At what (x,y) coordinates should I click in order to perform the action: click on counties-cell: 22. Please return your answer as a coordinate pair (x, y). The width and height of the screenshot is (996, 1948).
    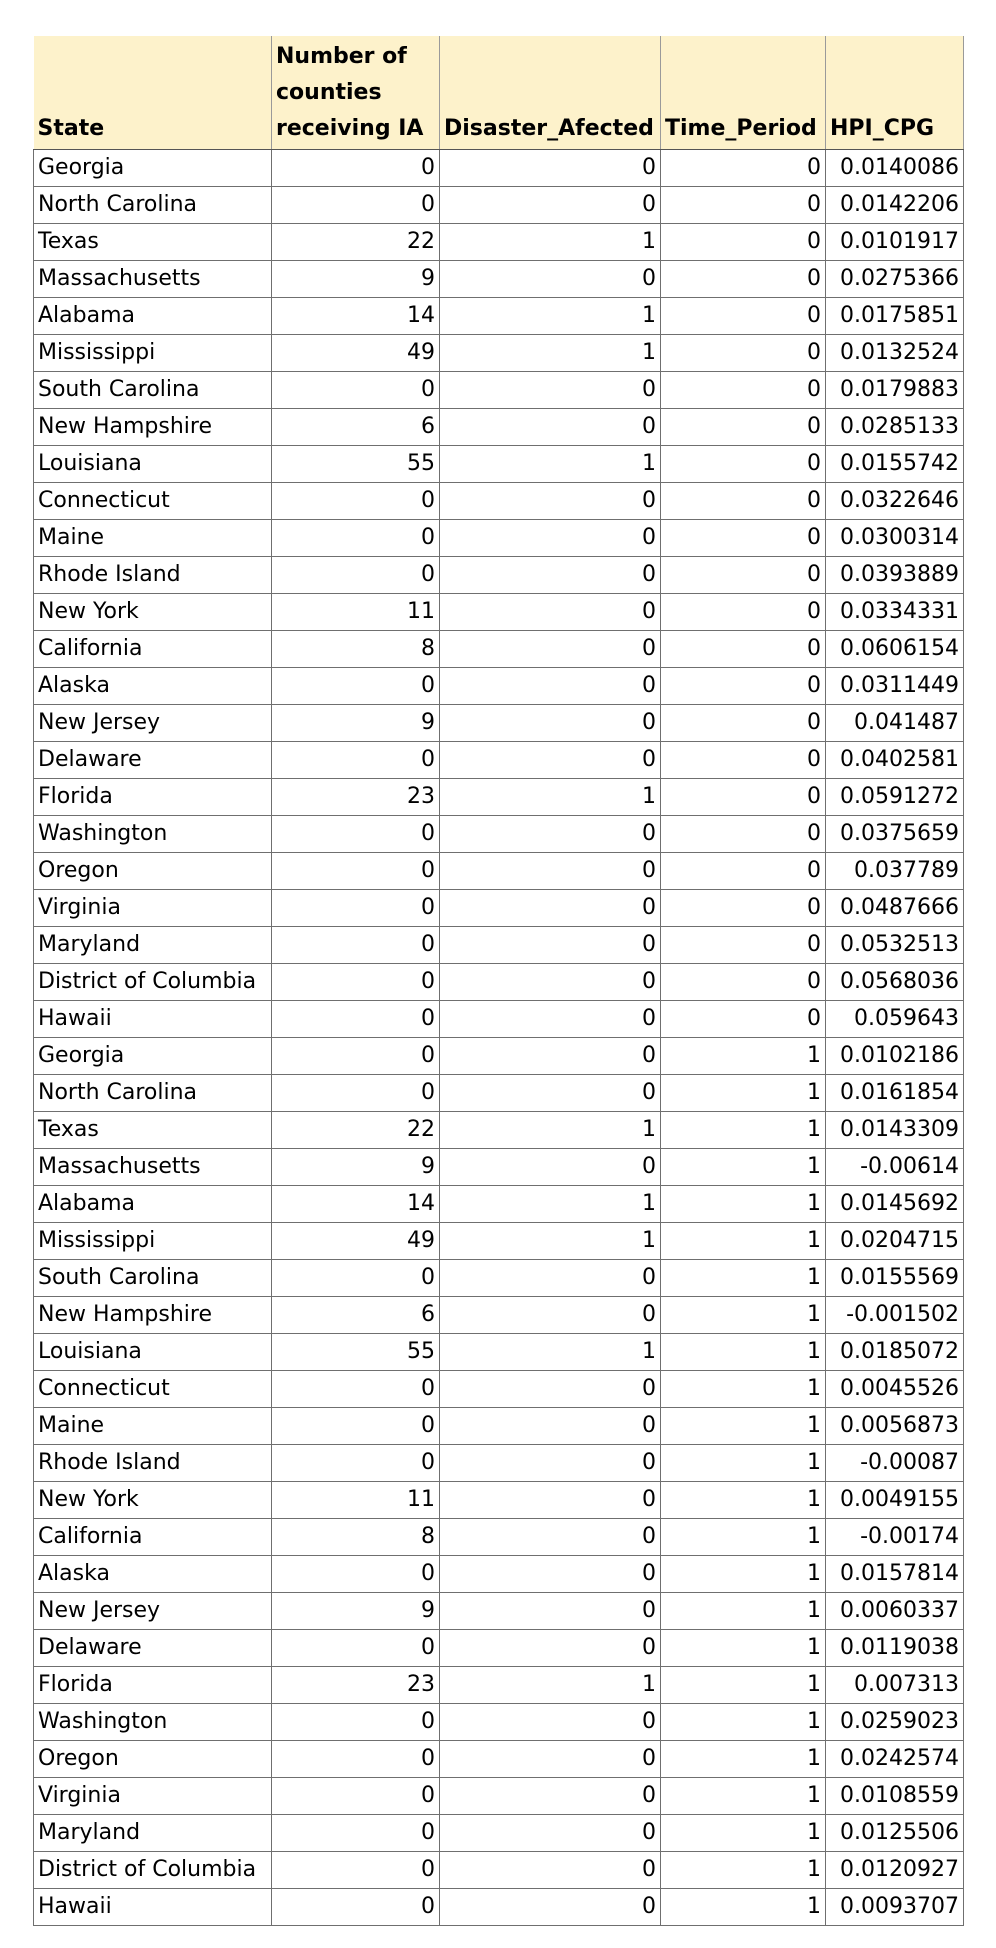
    Looking at the image, I should click on (355, 242).